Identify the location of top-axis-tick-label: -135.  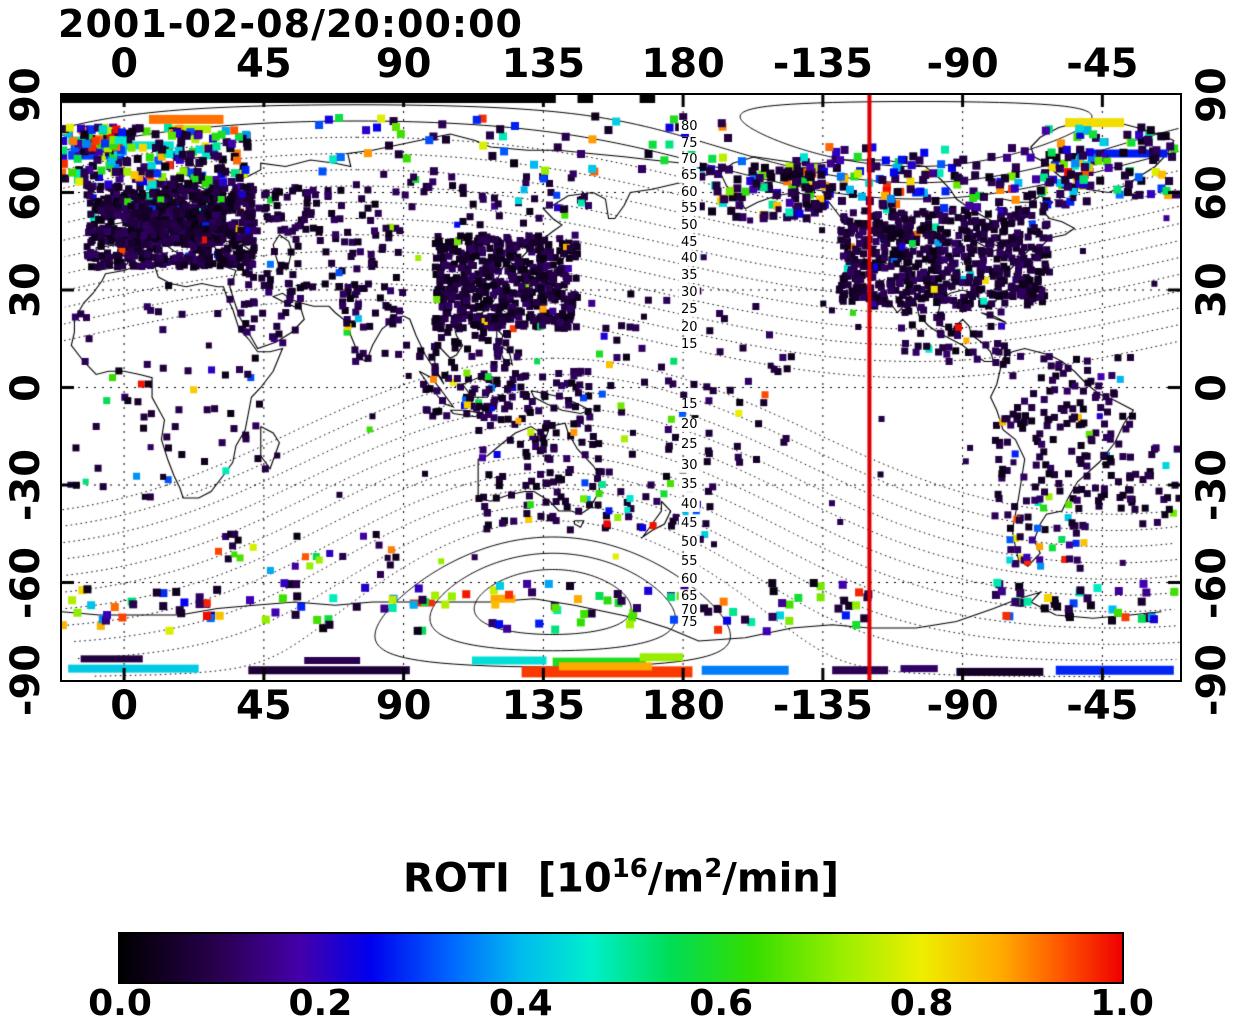
(822, 64).